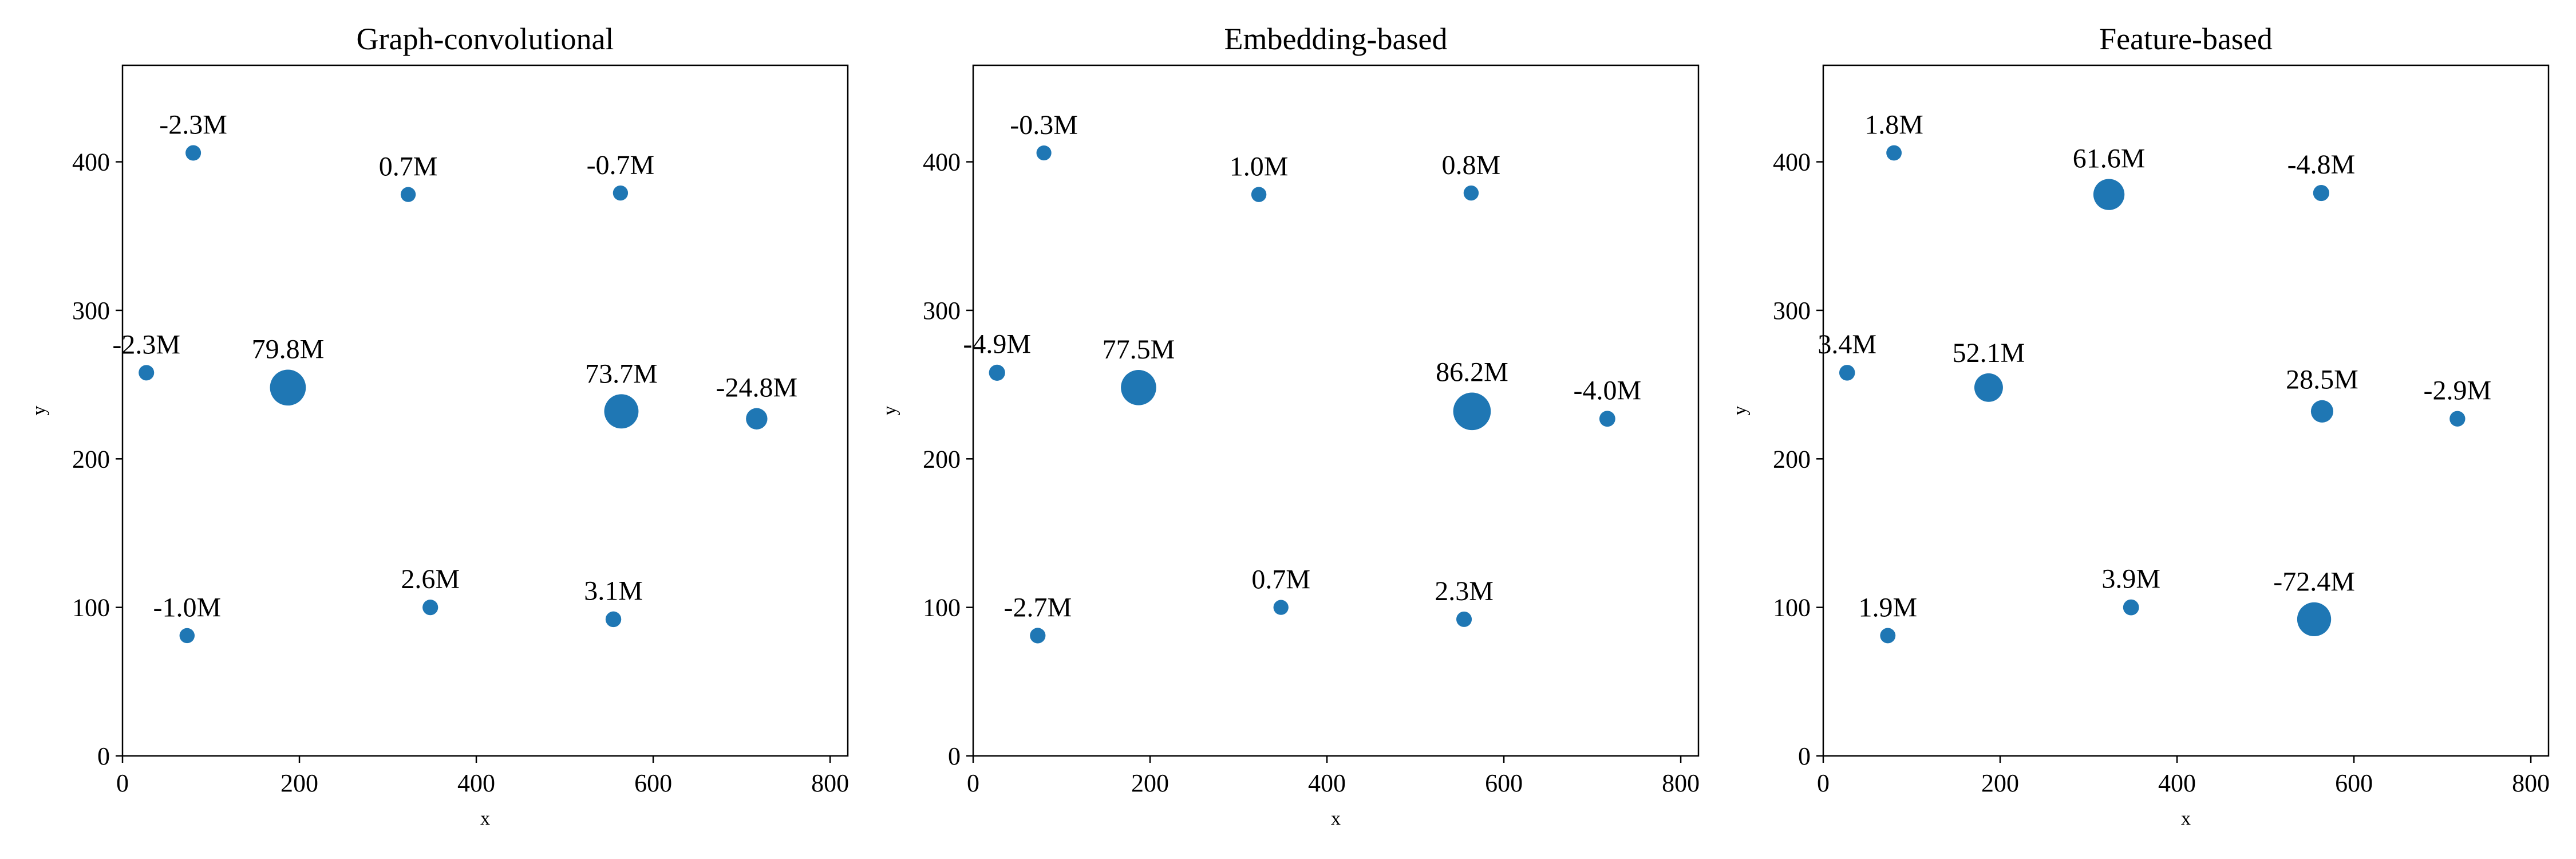 The height and width of the screenshot is (859, 2576). I want to click on data-label: -4.8M, so click(2321, 164).